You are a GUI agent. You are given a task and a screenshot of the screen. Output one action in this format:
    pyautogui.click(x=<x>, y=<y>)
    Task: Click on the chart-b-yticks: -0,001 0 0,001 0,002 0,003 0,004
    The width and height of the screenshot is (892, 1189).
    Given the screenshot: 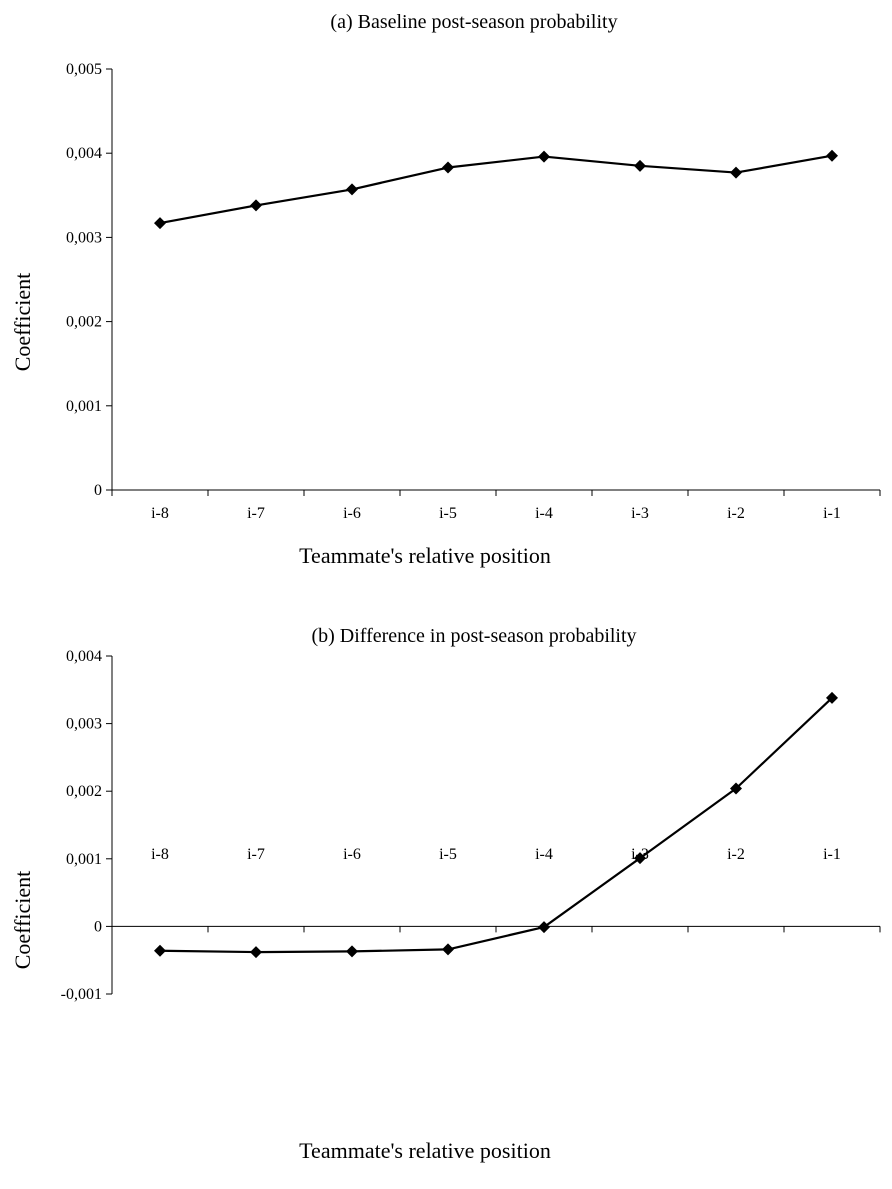 What is the action you would take?
    pyautogui.click(x=86, y=825)
    